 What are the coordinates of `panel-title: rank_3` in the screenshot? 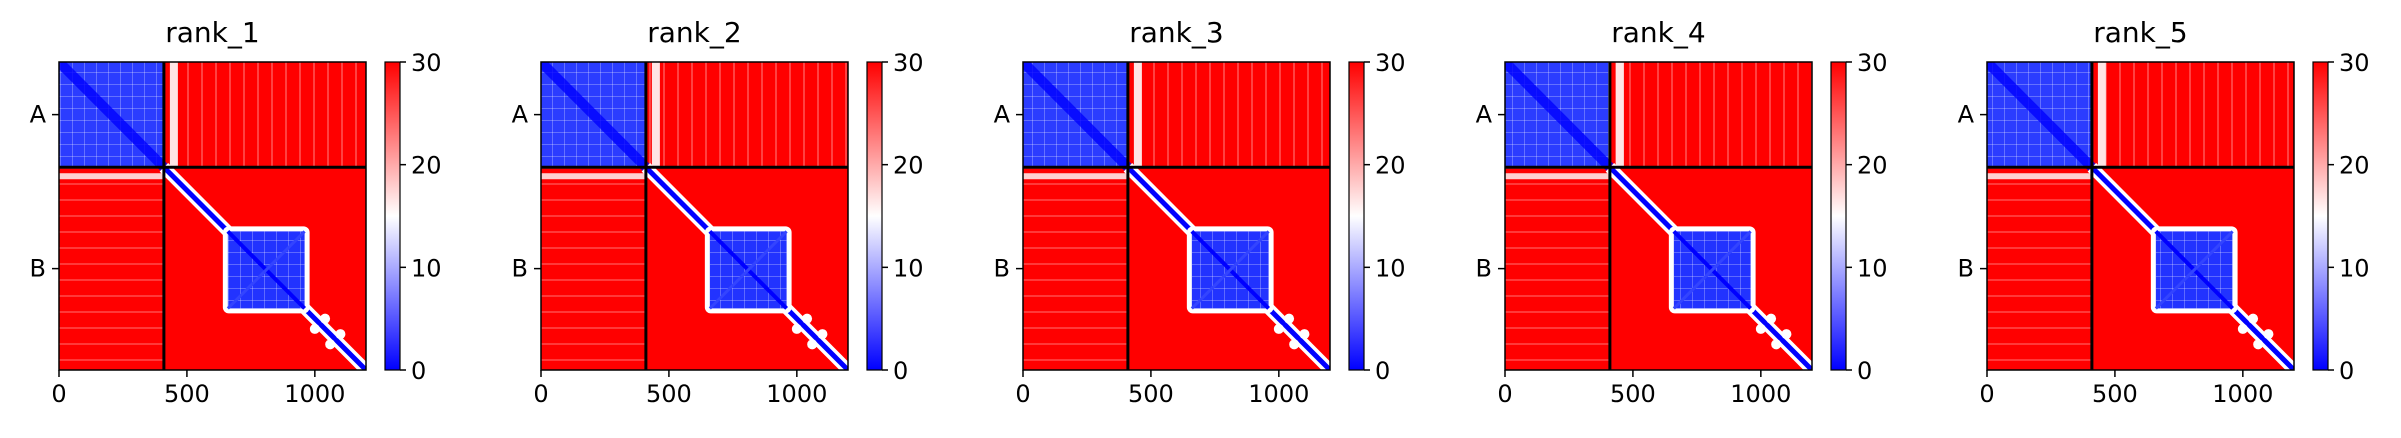 It's located at (1176, 32).